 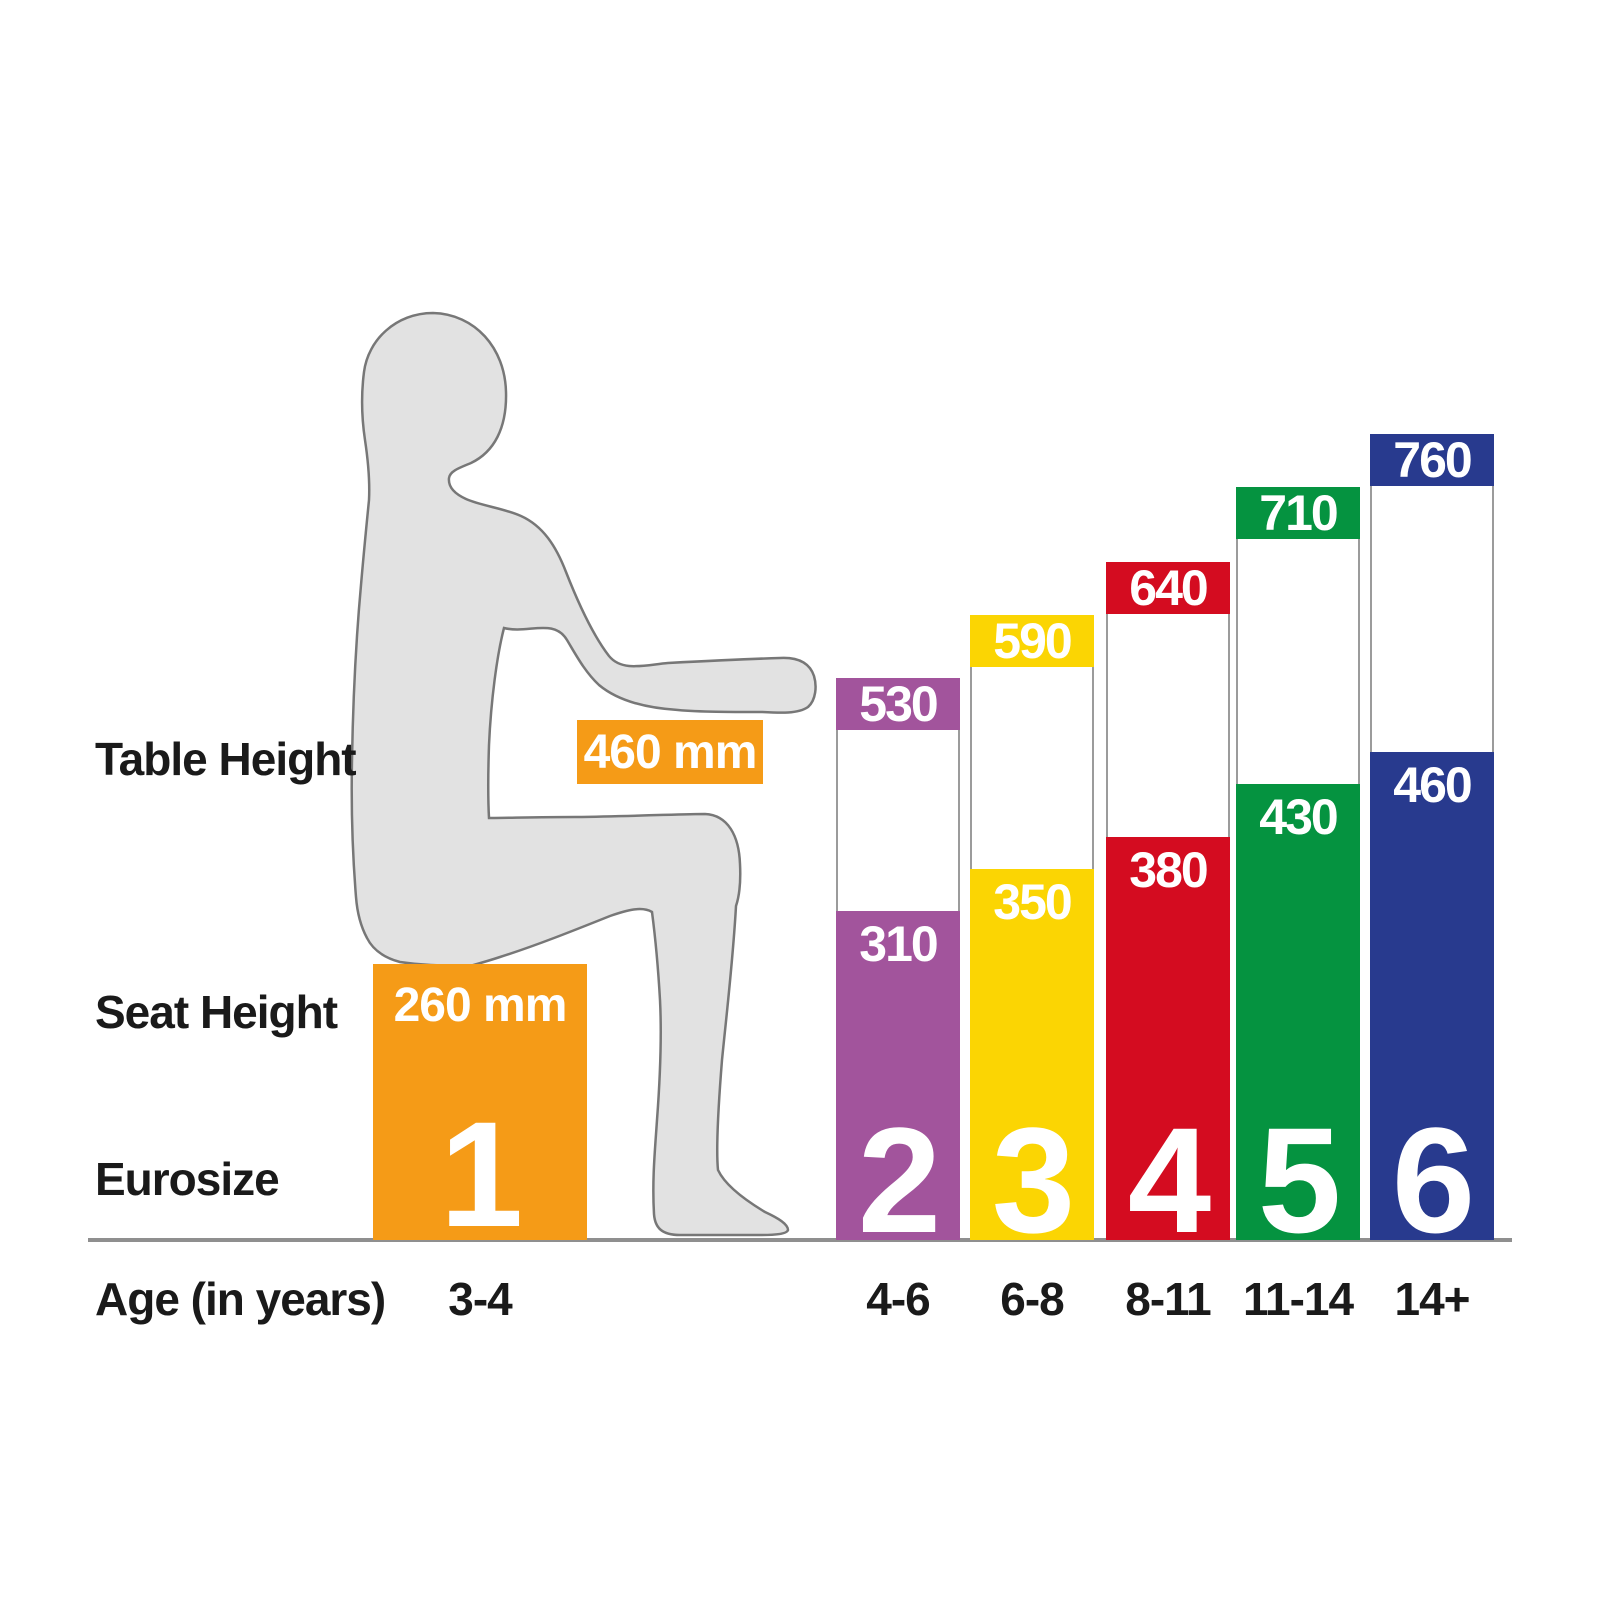 What do you see at coordinates (1299, 1180) in the screenshot?
I see `eurosize-number: 5` at bounding box center [1299, 1180].